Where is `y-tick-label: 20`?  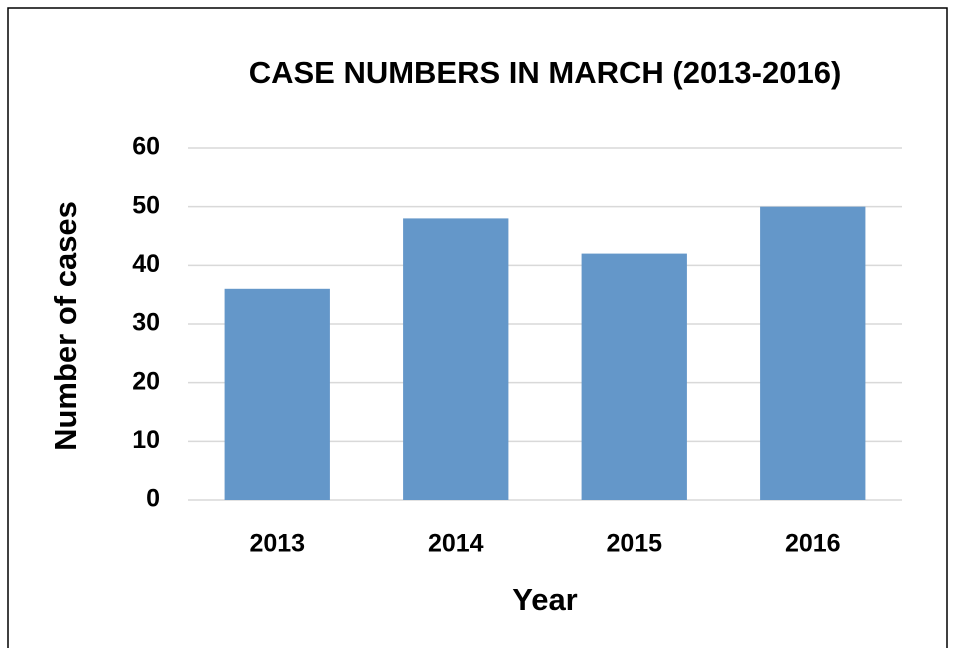
y-tick-label: 20 is located at coordinates (146, 381).